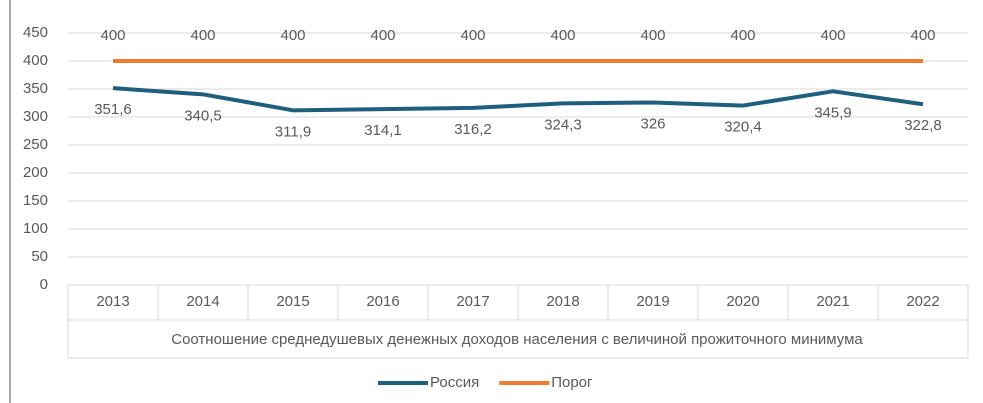 The image size is (983, 403). Describe the element at coordinates (562, 301) in the screenshot. I see `x-tick-label: 2018` at that location.